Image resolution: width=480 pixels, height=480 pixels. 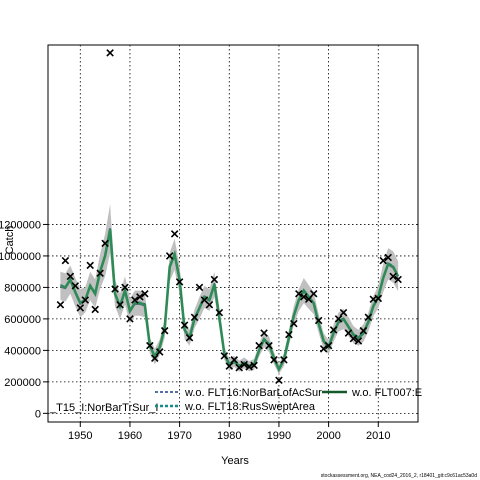 I want to click on x-tick-label: 1950, so click(x=80, y=436).